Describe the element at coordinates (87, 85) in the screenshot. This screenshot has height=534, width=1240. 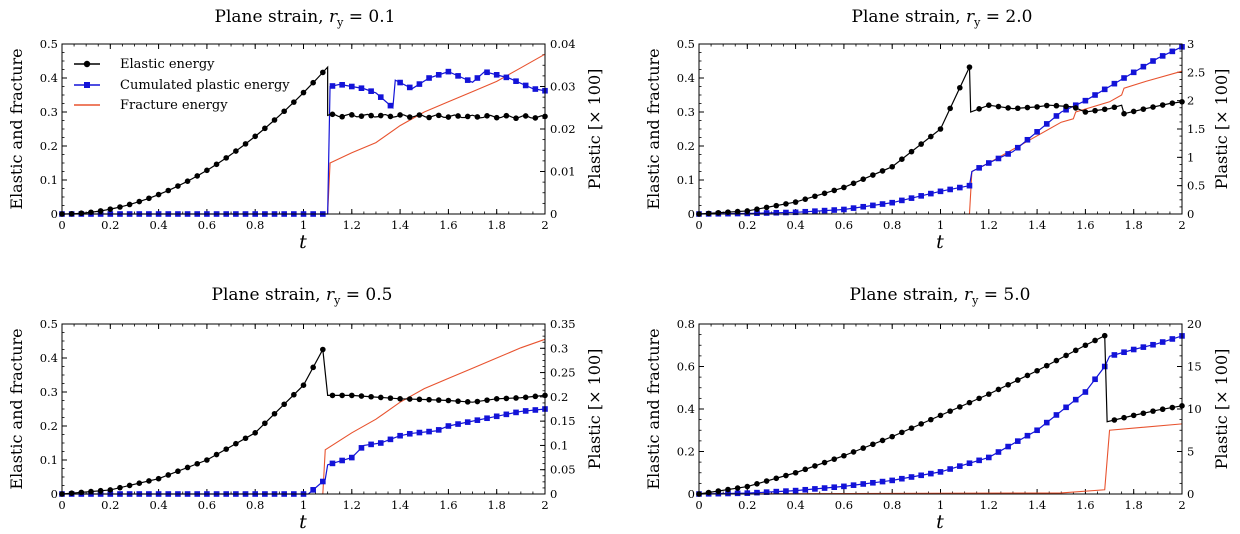
I see `legend-marker-plastic` at that location.